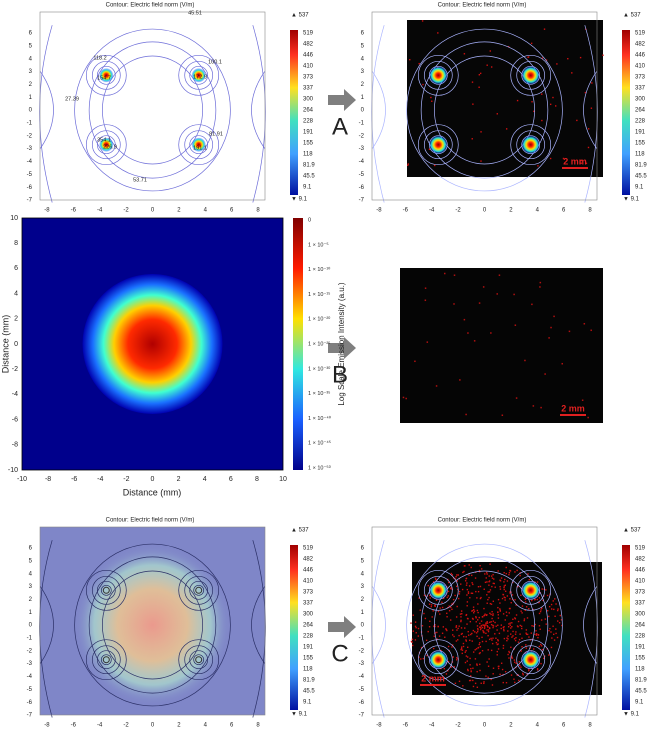  I want to click on panel-title: Contour: Electric field norm (V/m), so click(150, 521).